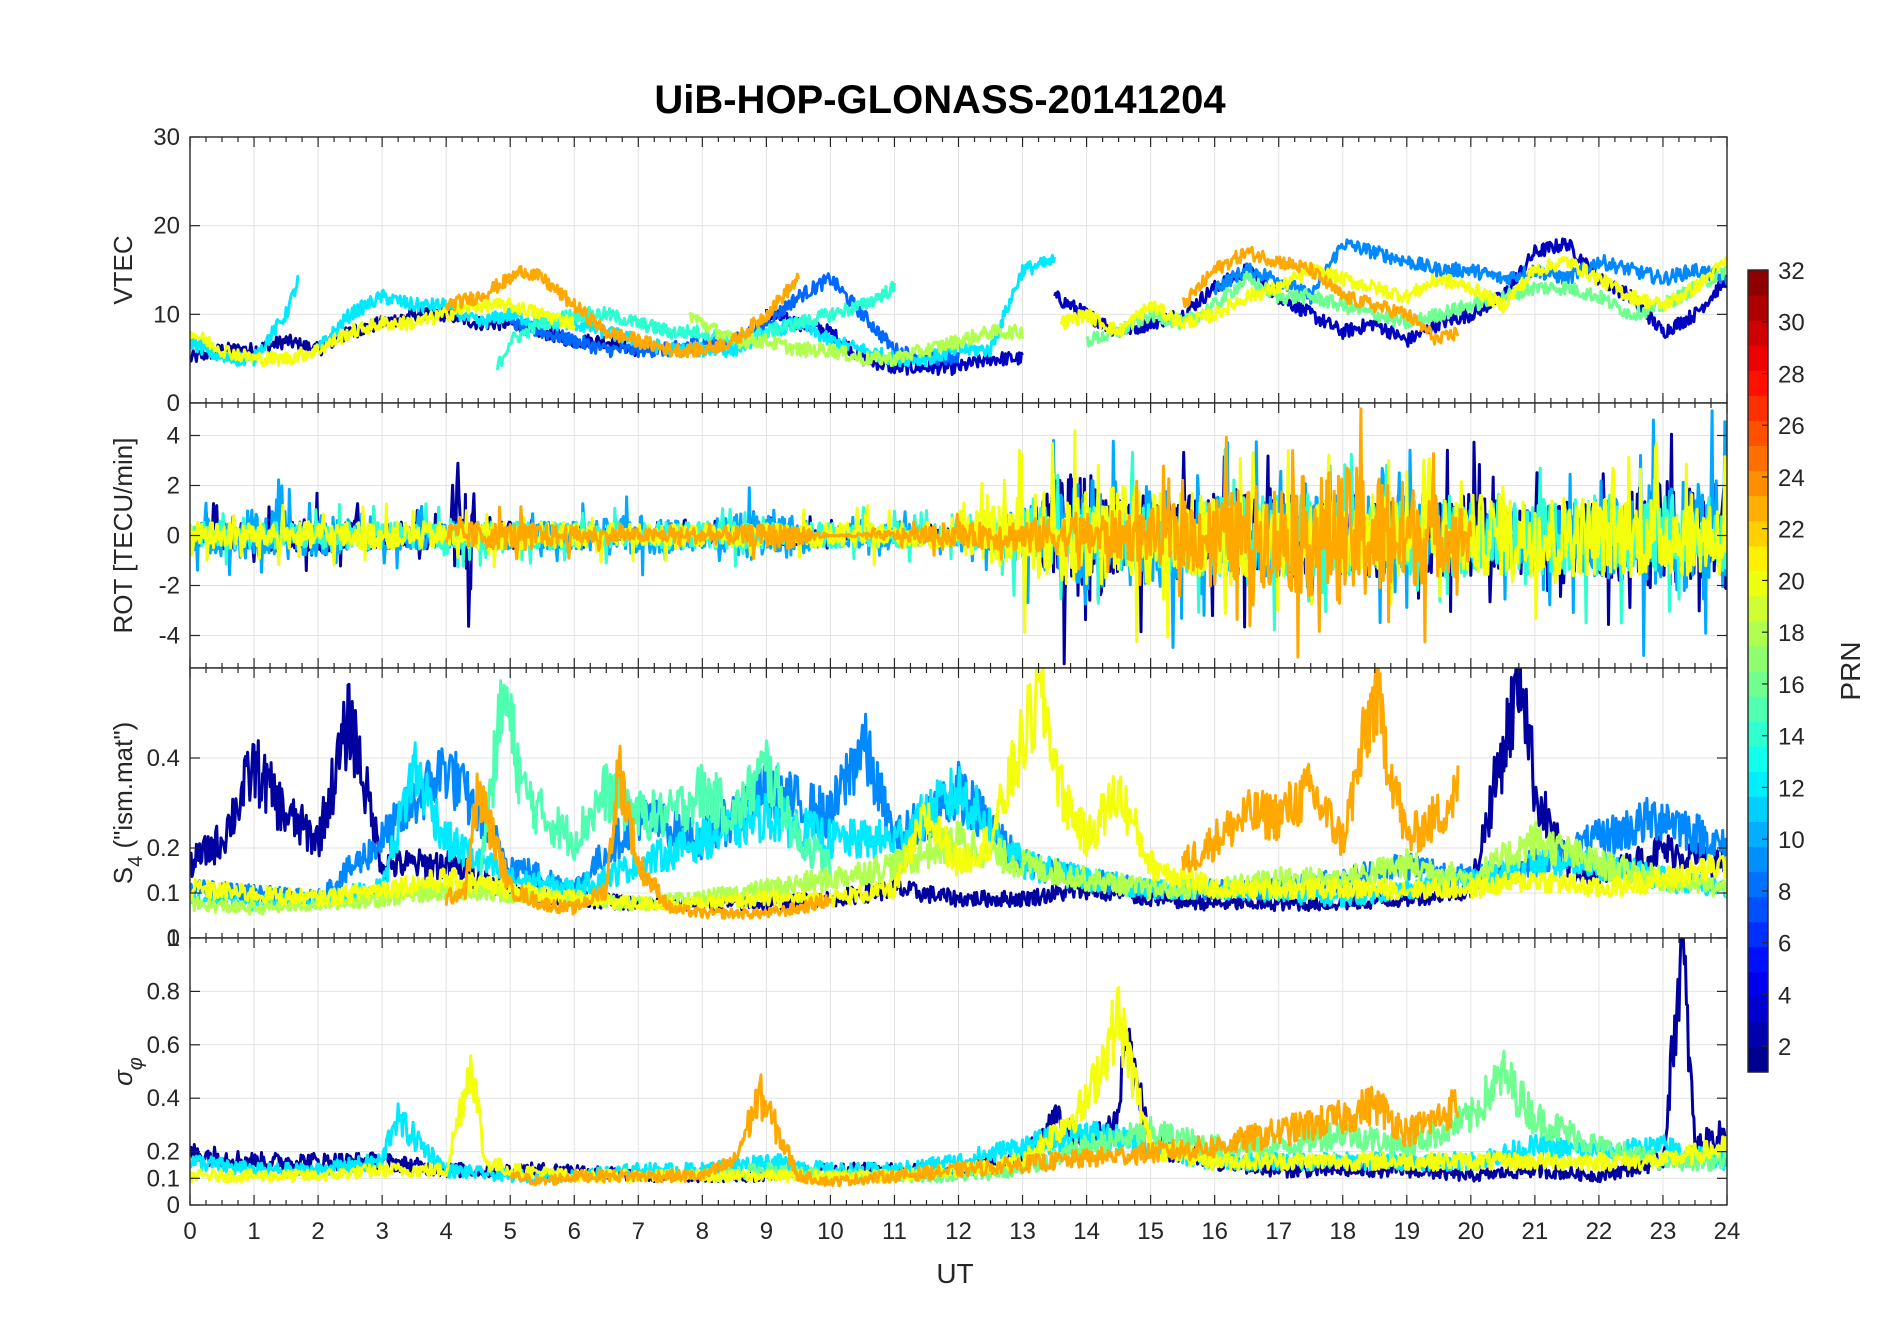 The image size is (1902, 1330). I want to click on x-tick-label: 13, so click(1022, 1231).